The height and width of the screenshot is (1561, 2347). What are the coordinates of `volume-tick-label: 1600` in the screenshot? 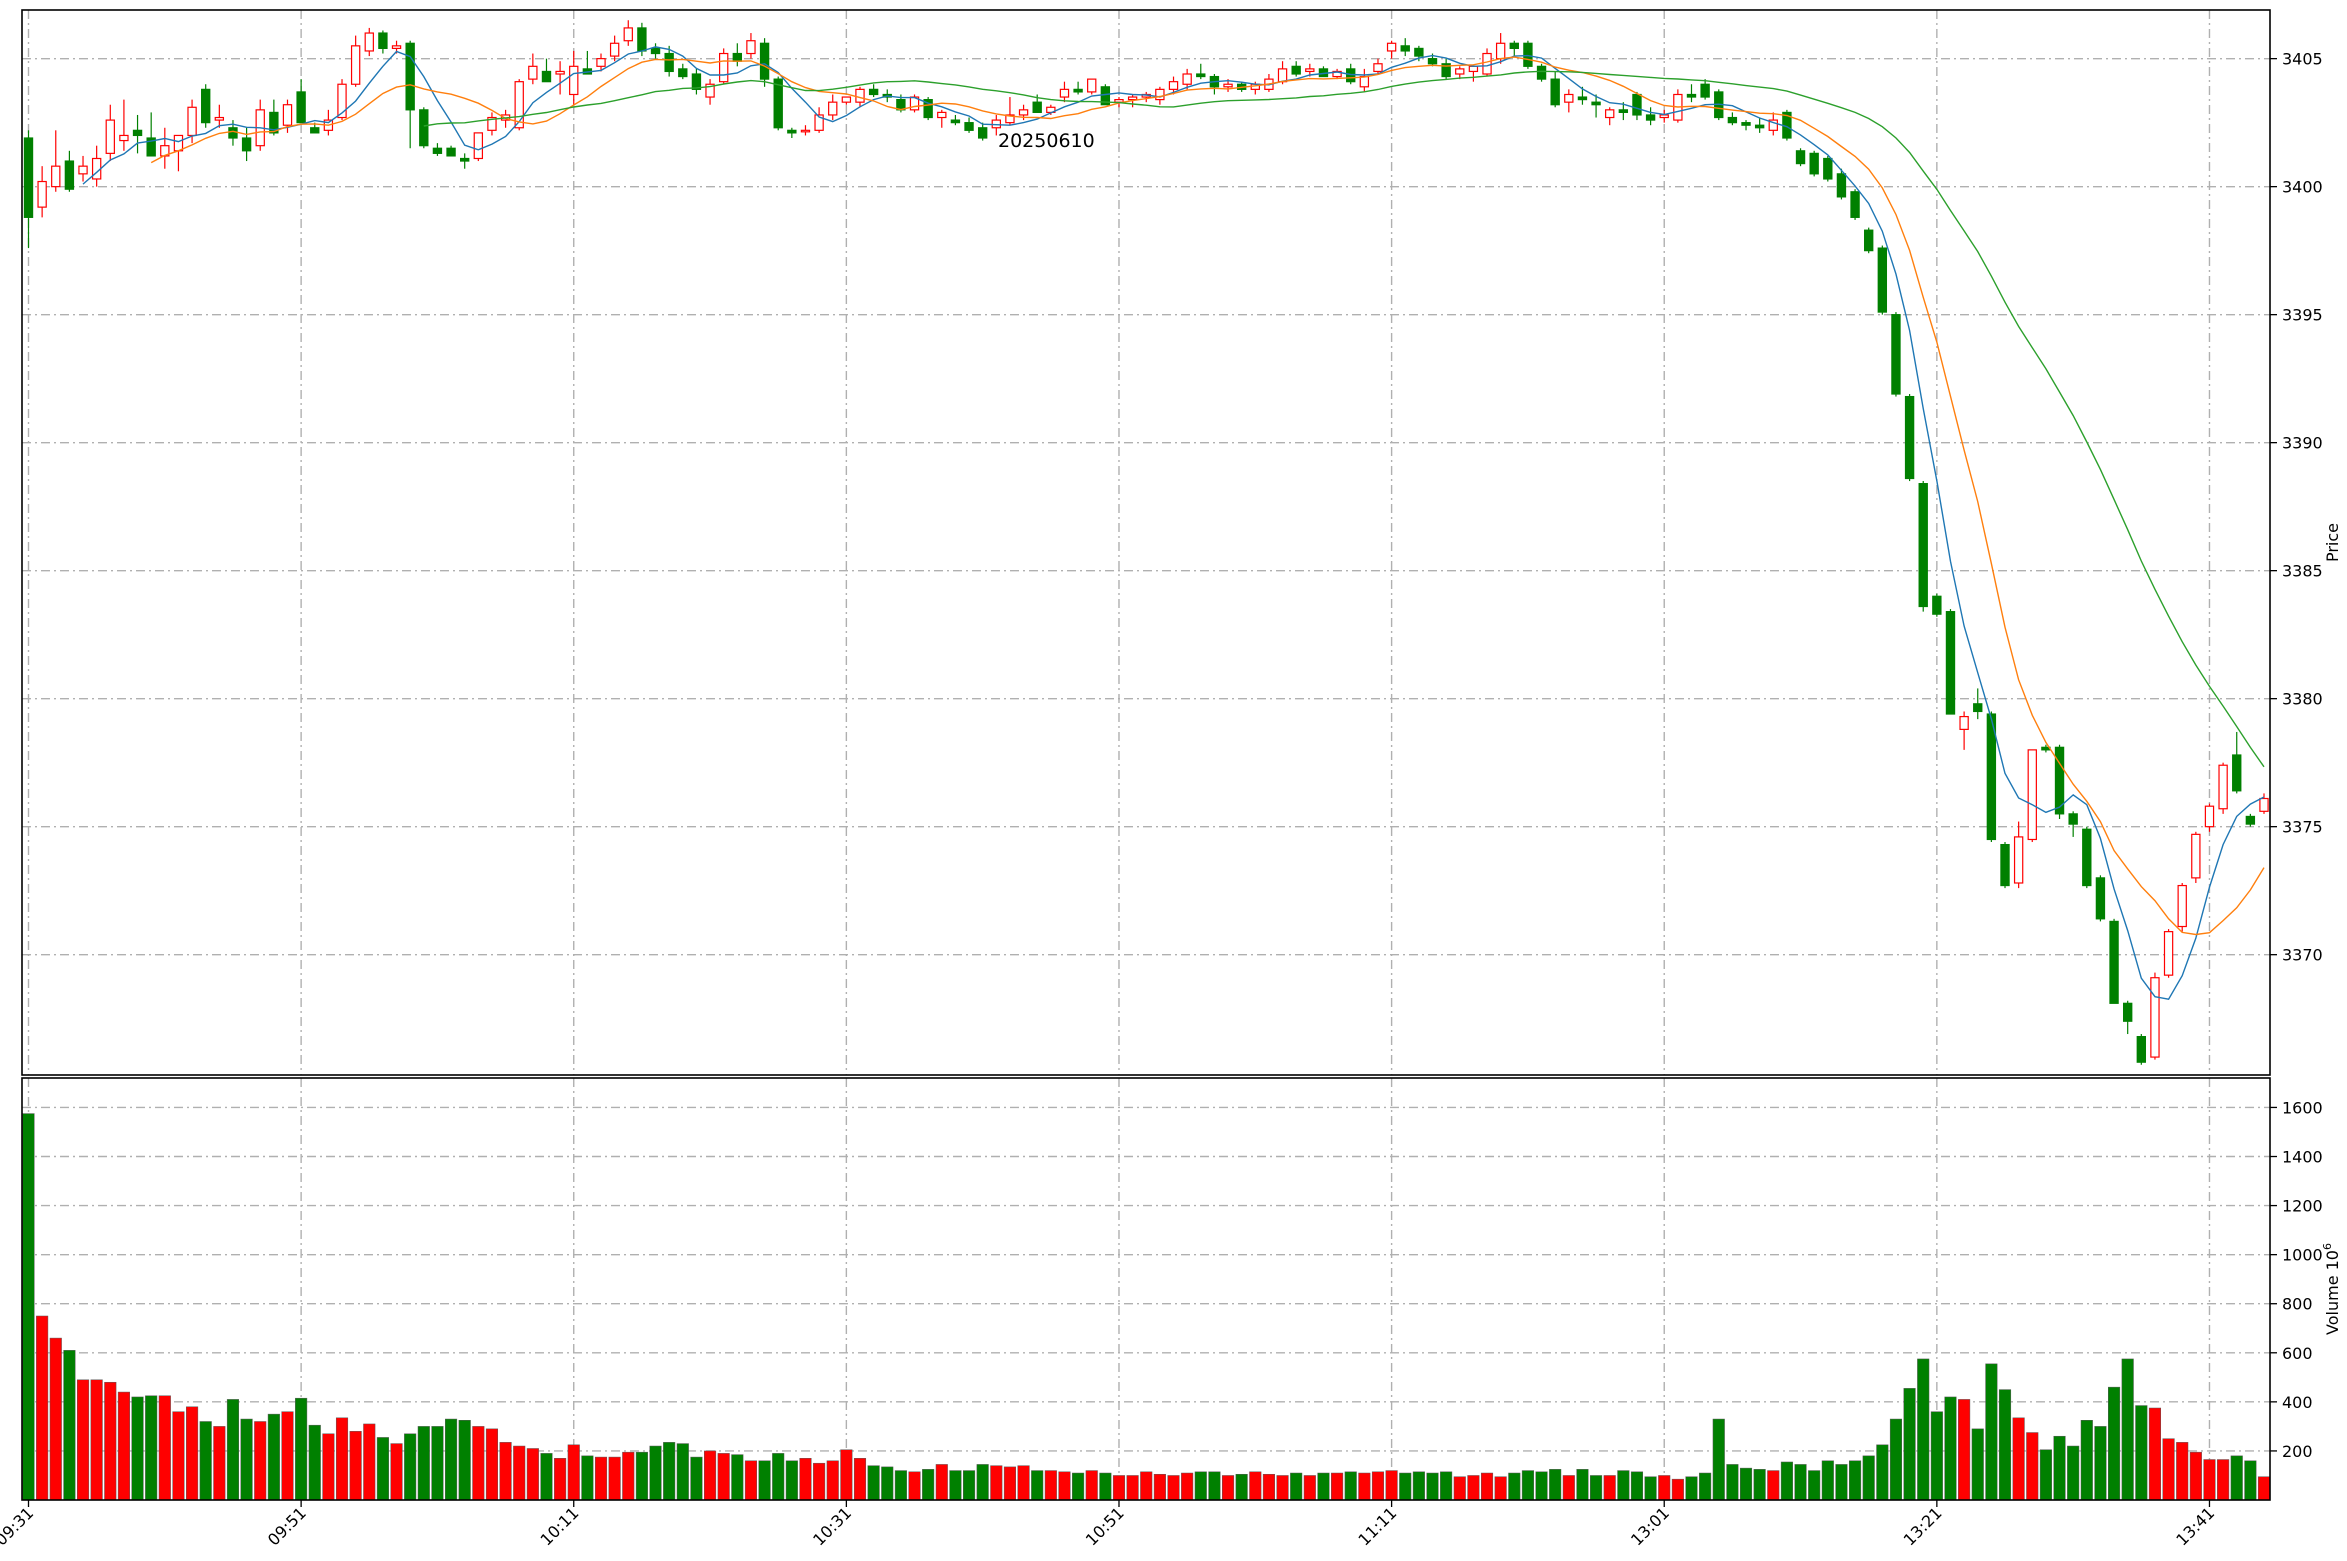 It's located at (2302, 1107).